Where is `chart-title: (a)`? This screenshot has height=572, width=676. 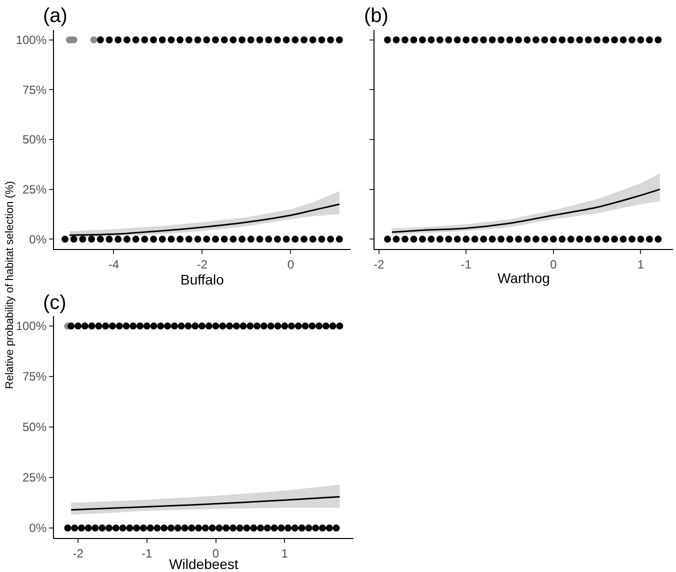
chart-title: (a) is located at coordinates (55, 16).